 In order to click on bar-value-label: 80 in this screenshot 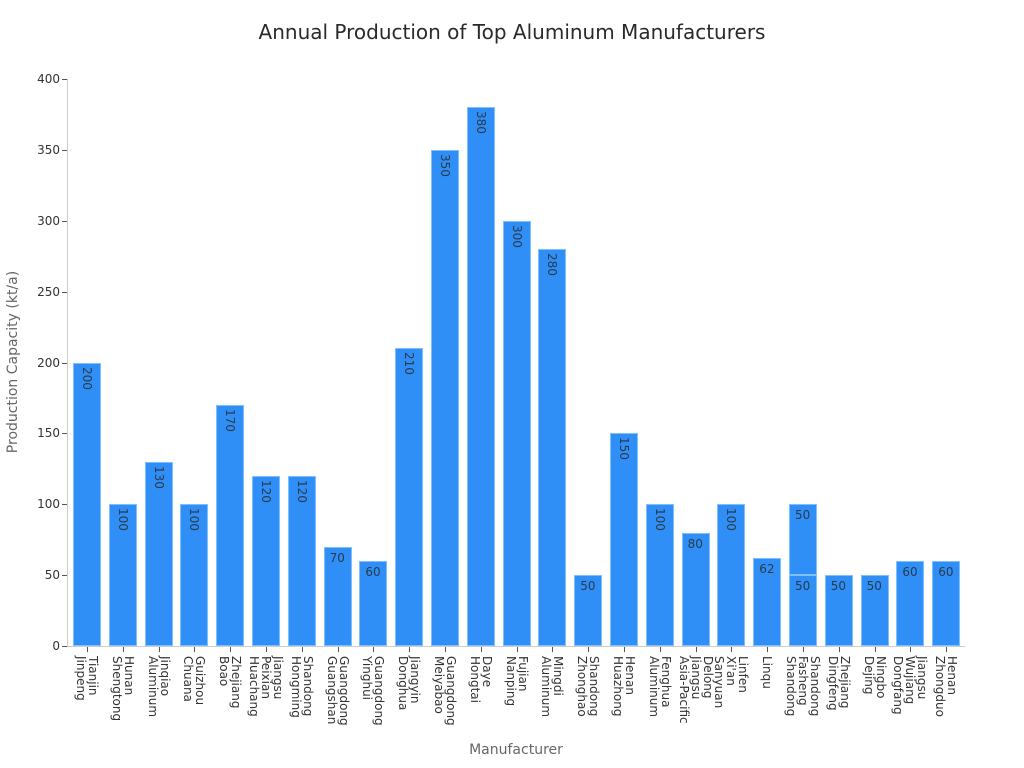, I will do `click(695, 543)`.